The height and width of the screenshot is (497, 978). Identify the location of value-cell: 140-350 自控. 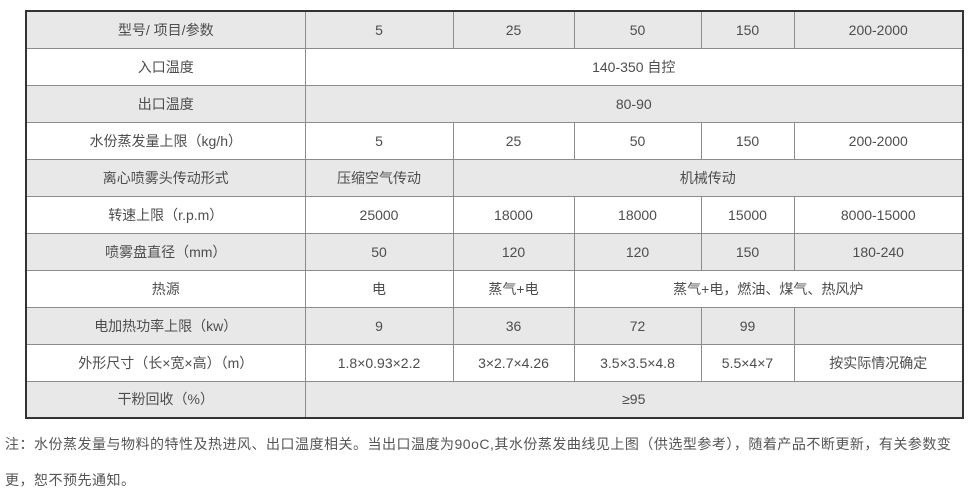
(634, 66).